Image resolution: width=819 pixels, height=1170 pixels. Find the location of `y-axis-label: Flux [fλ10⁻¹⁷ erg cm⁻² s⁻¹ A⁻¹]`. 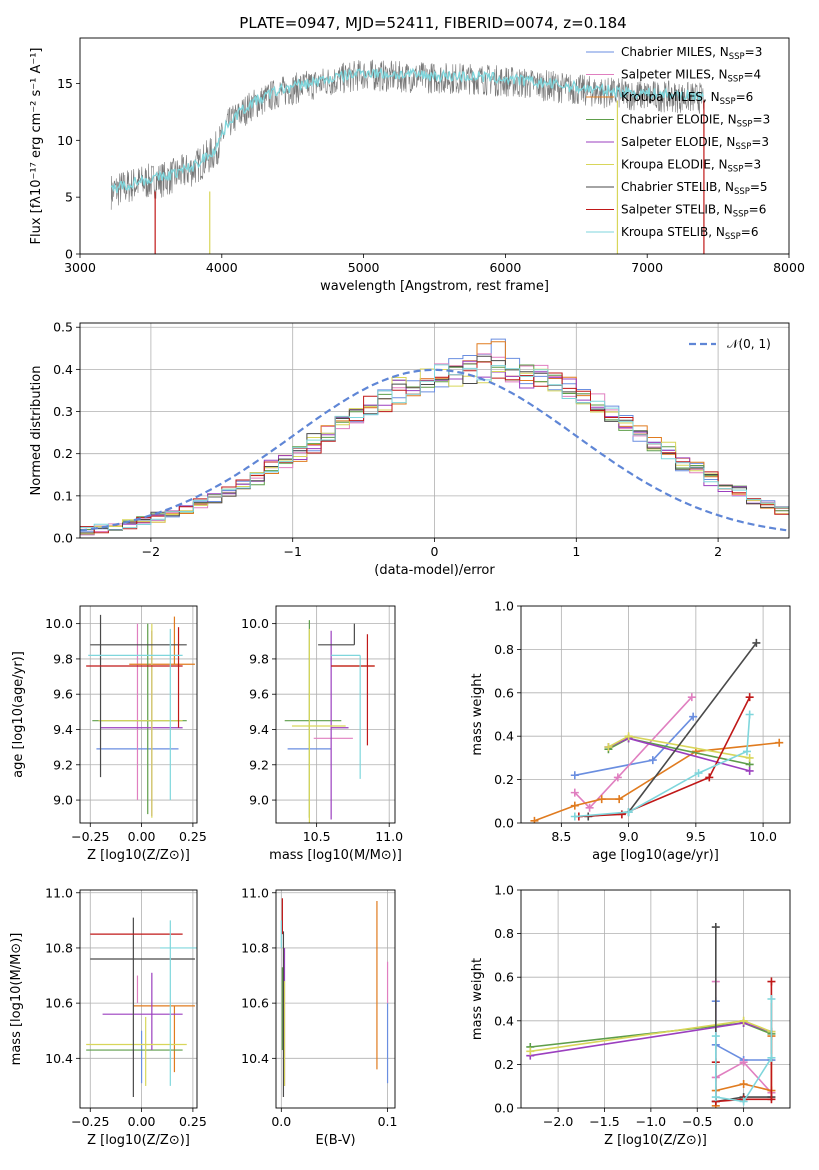

y-axis-label: Flux [fλ10⁻¹⁷ erg cm⁻² s⁻¹ A⁻¹] is located at coordinates (36, 146).